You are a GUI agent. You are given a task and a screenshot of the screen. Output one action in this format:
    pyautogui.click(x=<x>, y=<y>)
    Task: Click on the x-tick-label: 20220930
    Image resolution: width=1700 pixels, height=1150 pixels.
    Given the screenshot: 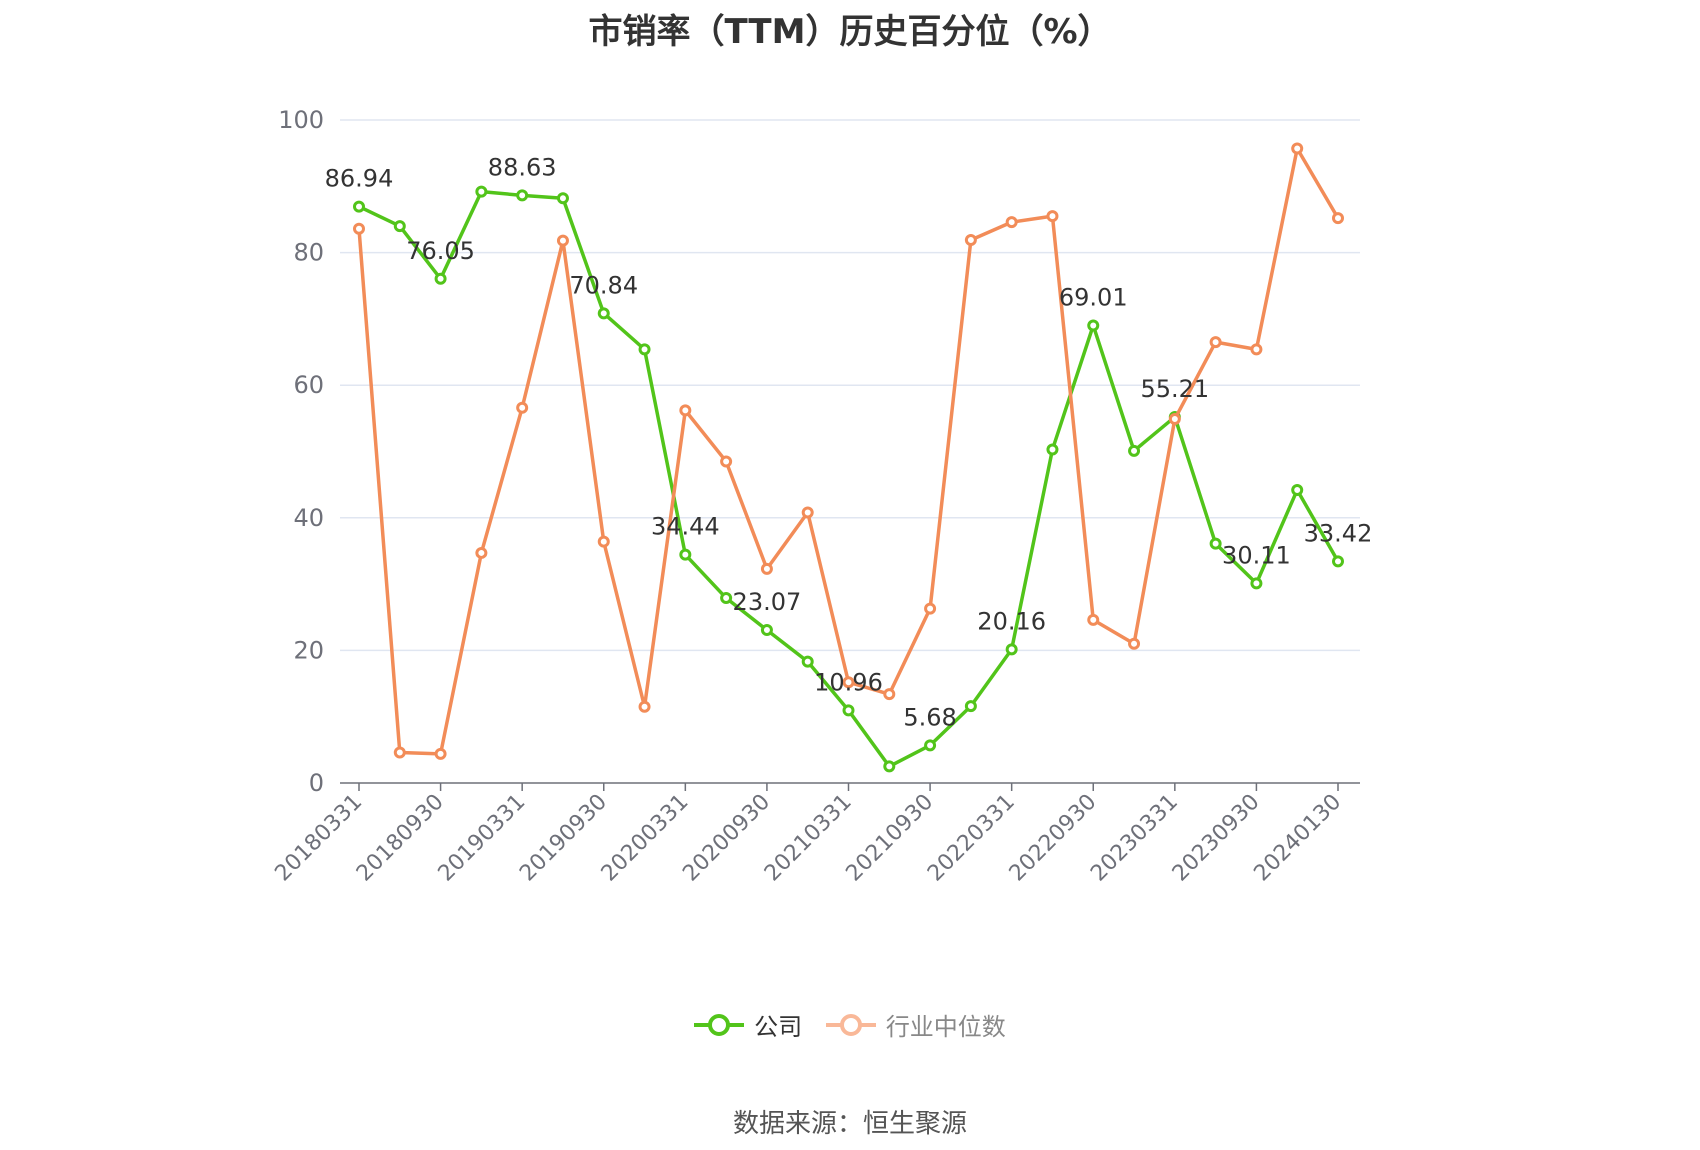 What is the action you would take?
    pyautogui.click(x=1053, y=838)
    